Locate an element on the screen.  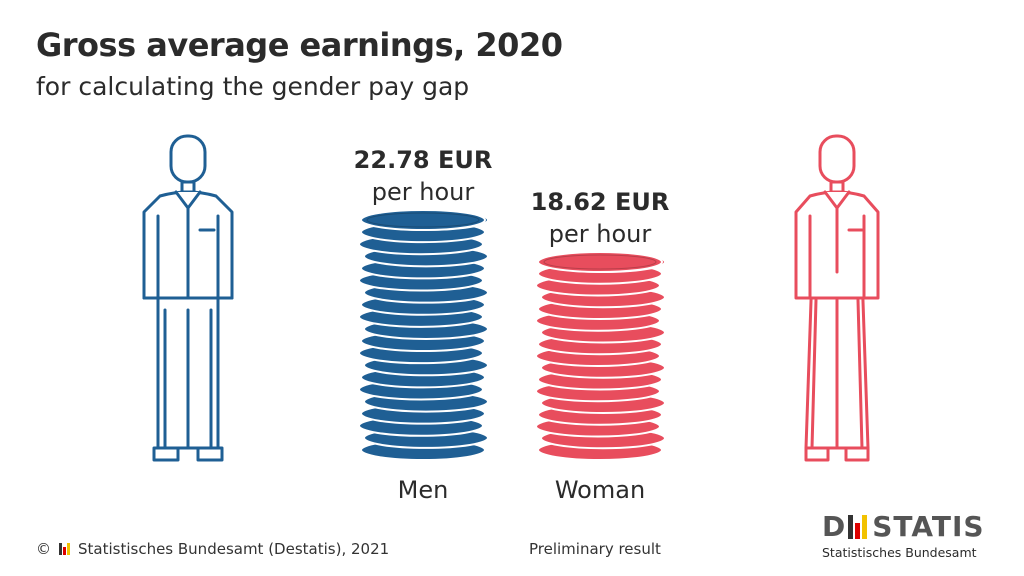
value-label-men: 22.78 EUR is located at coordinates (423, 160).